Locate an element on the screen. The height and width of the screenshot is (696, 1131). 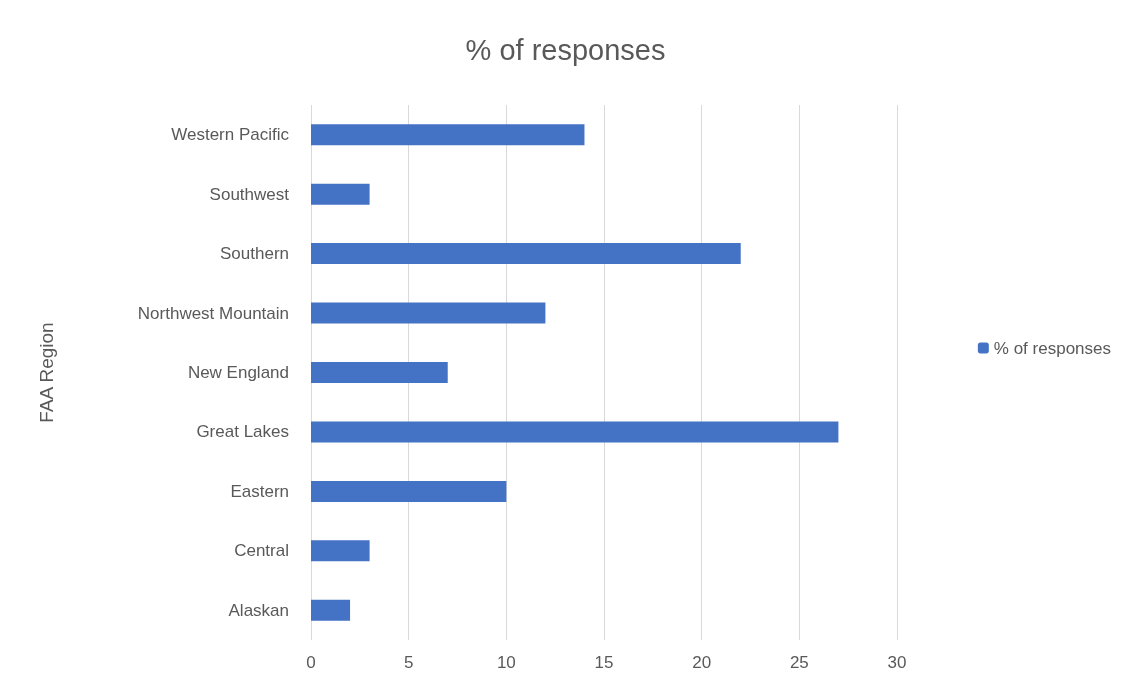
x-tick-label: 20 is located at coordinates (702, 662).